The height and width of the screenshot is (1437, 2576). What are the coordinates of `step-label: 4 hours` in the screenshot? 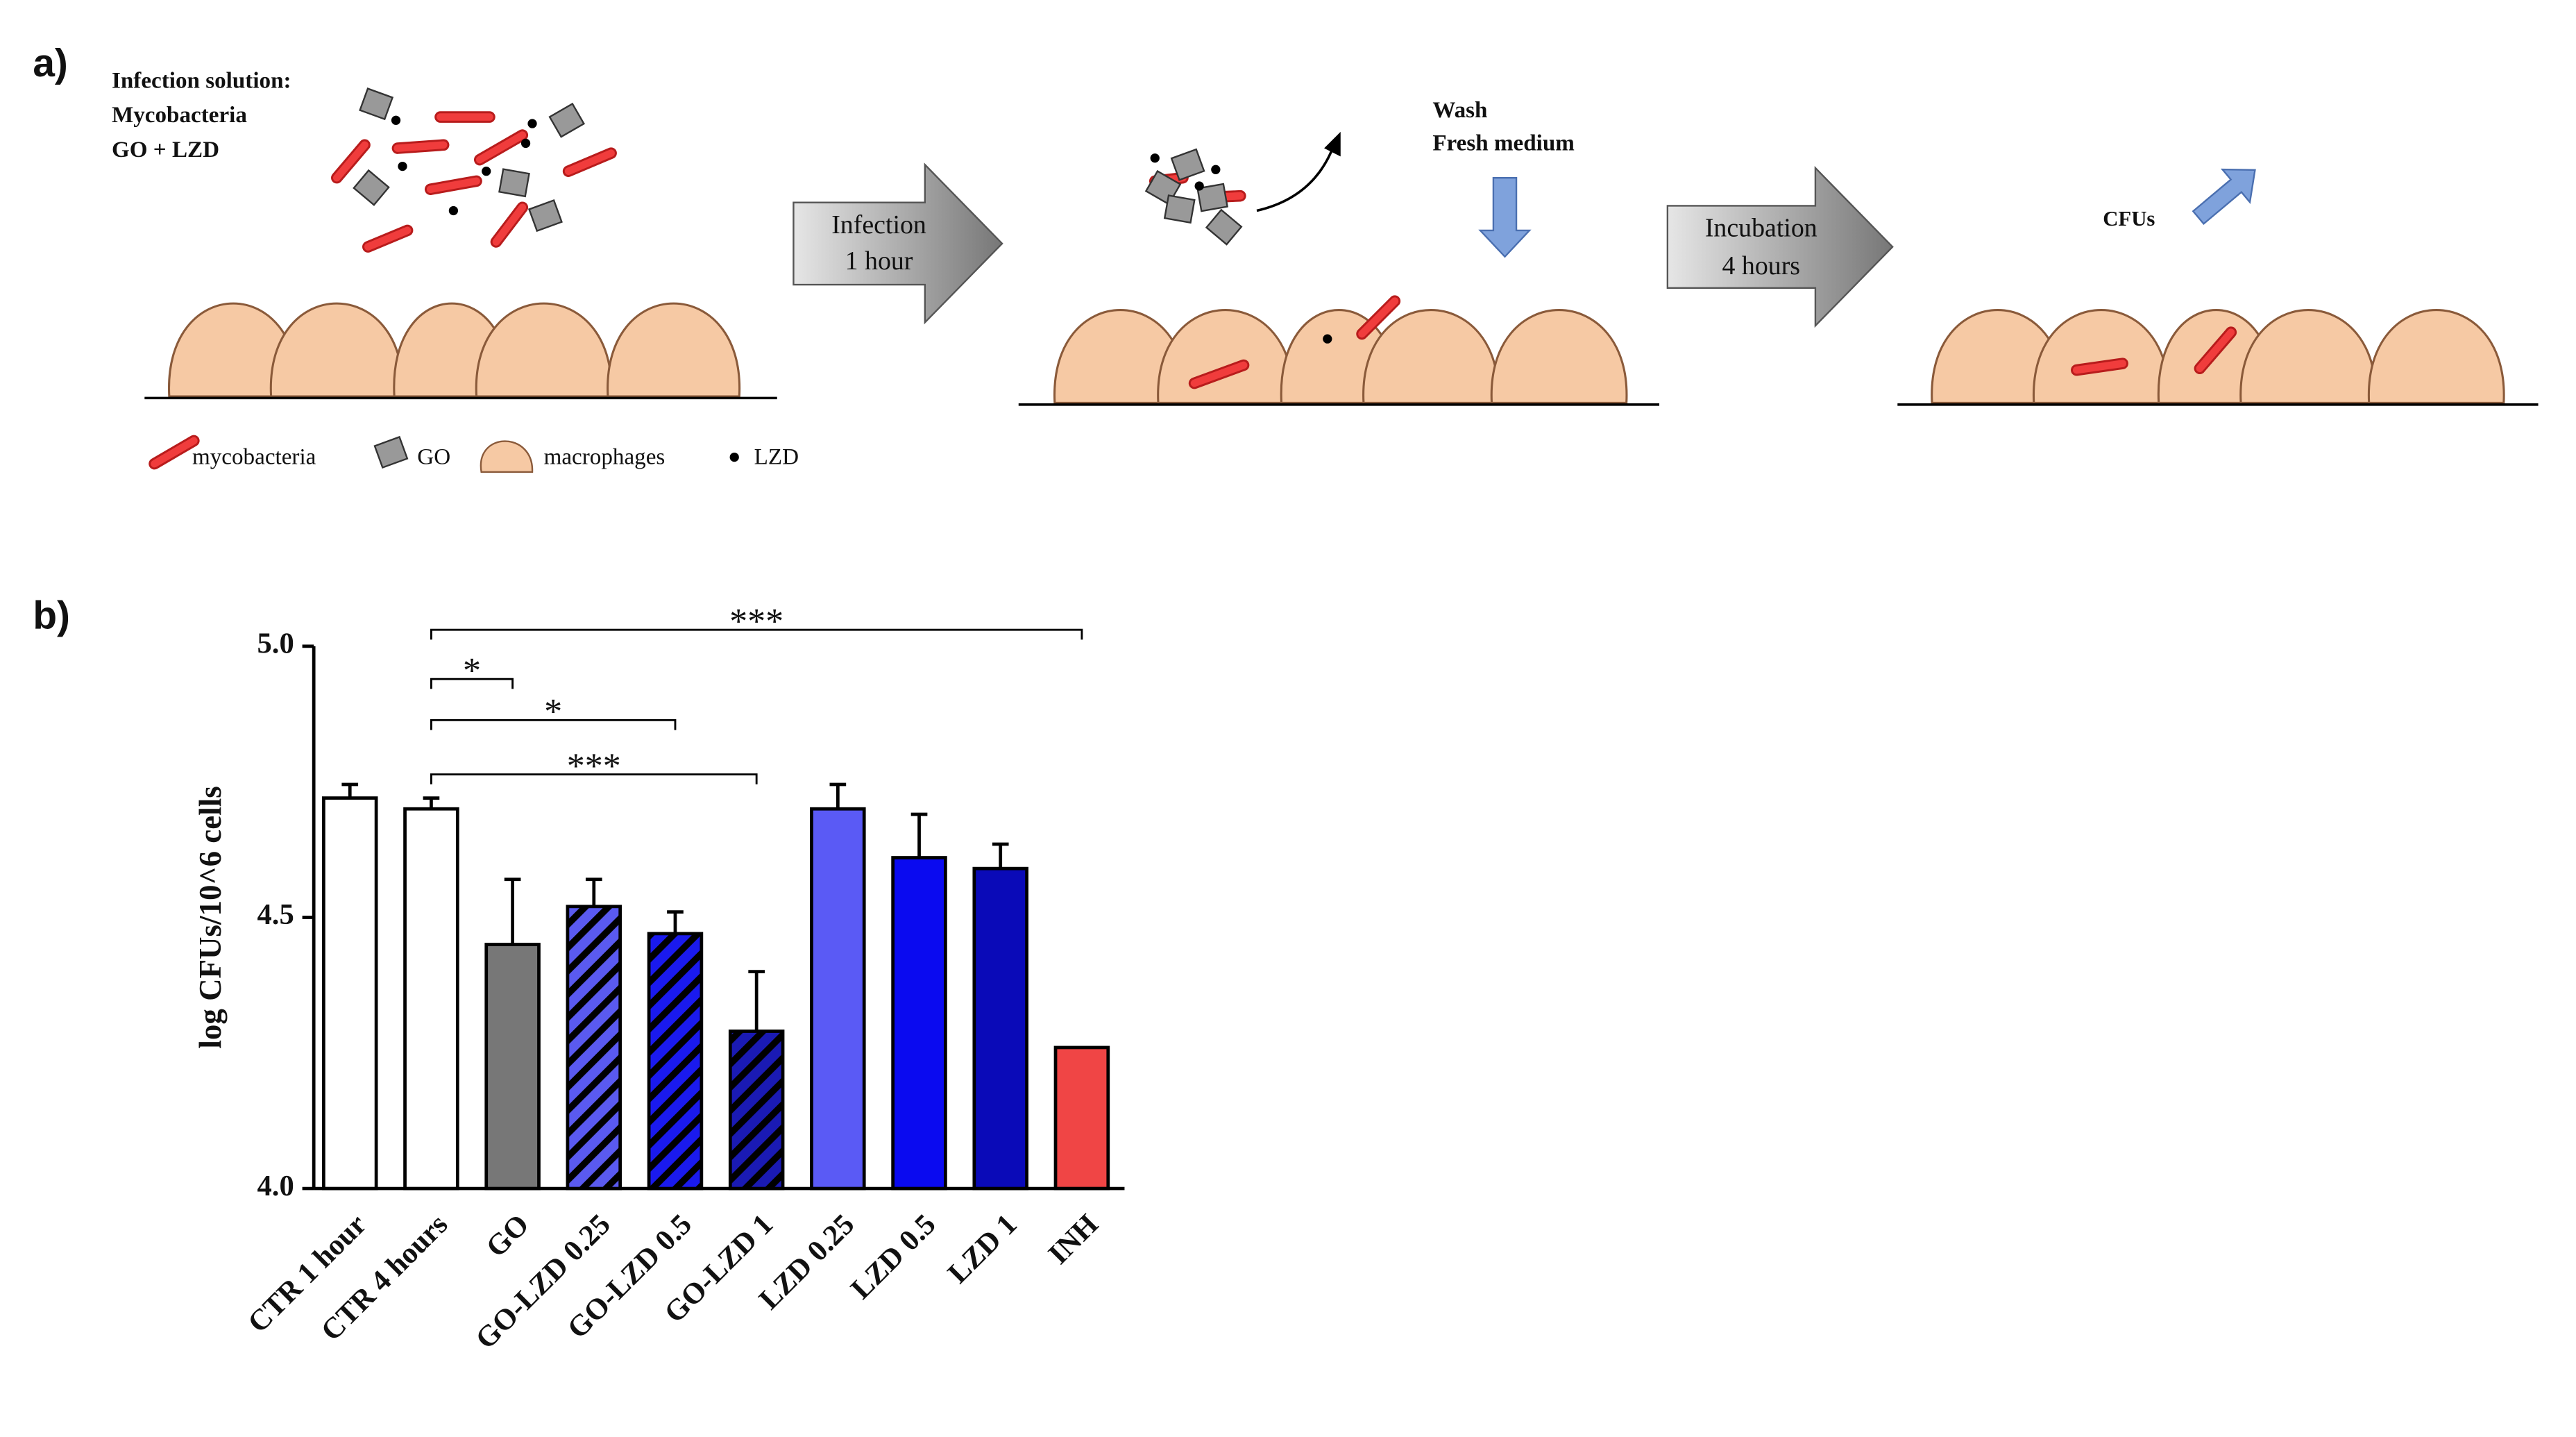 It's located at (1762, 265).